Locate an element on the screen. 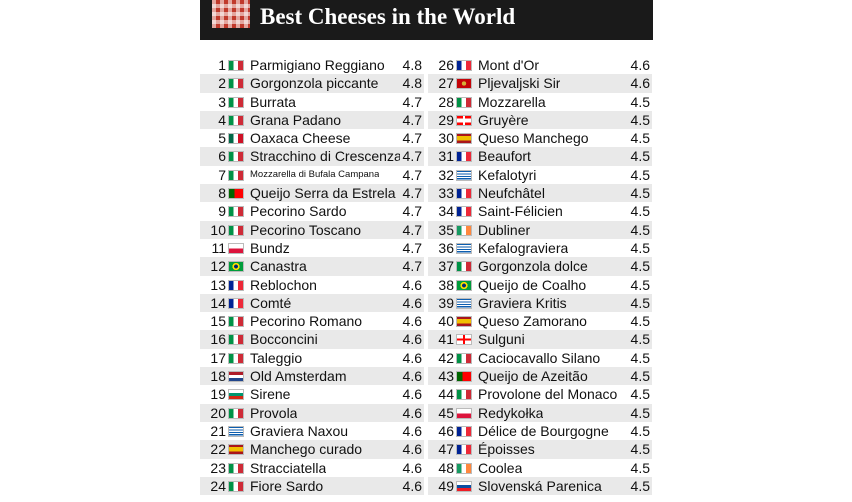 Image resolution: width=852 pixels, height=502 pixels. rank-number: 2 is located at coordinates (222, 83).